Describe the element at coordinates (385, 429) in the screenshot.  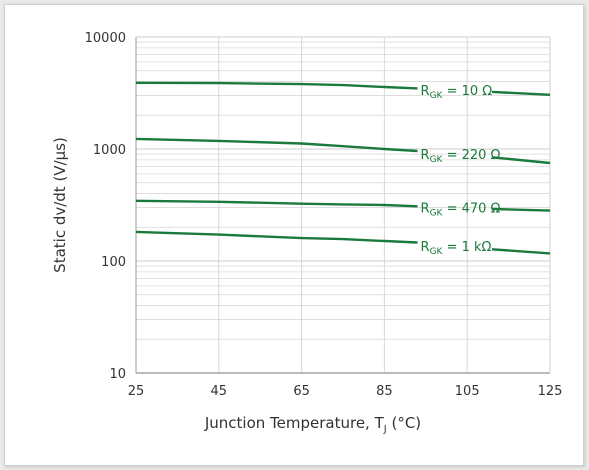
I see `x-axis-title-subscript: J` at that location.